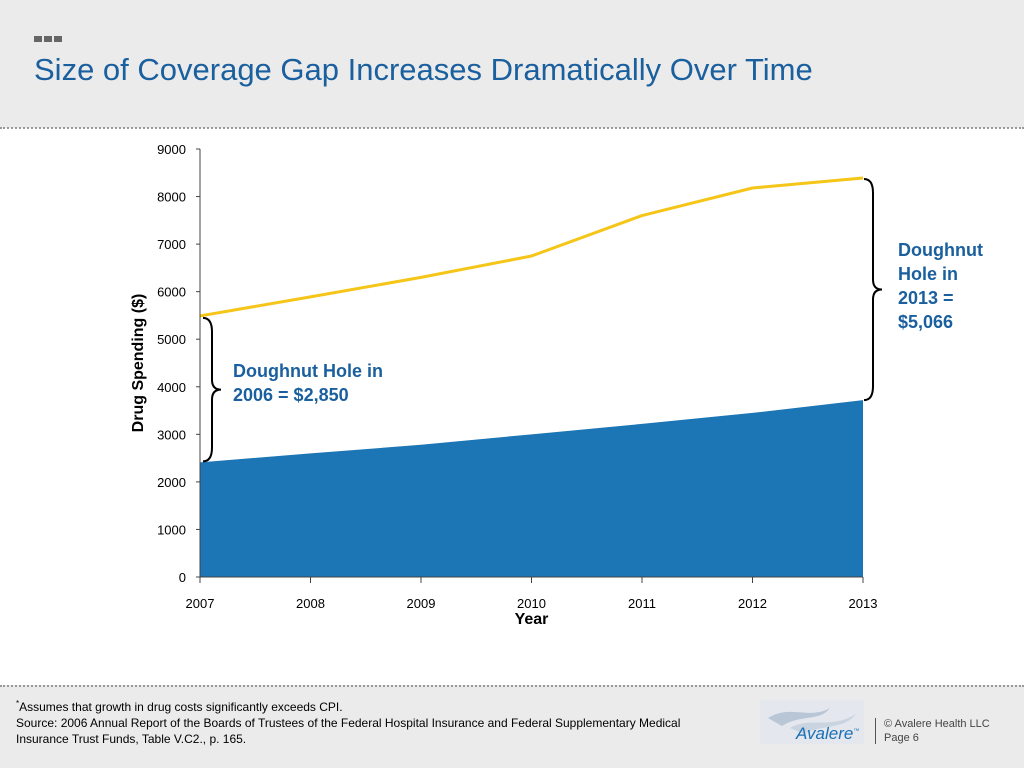  I want to click on y-tick-label: 0, so click(182, 577).